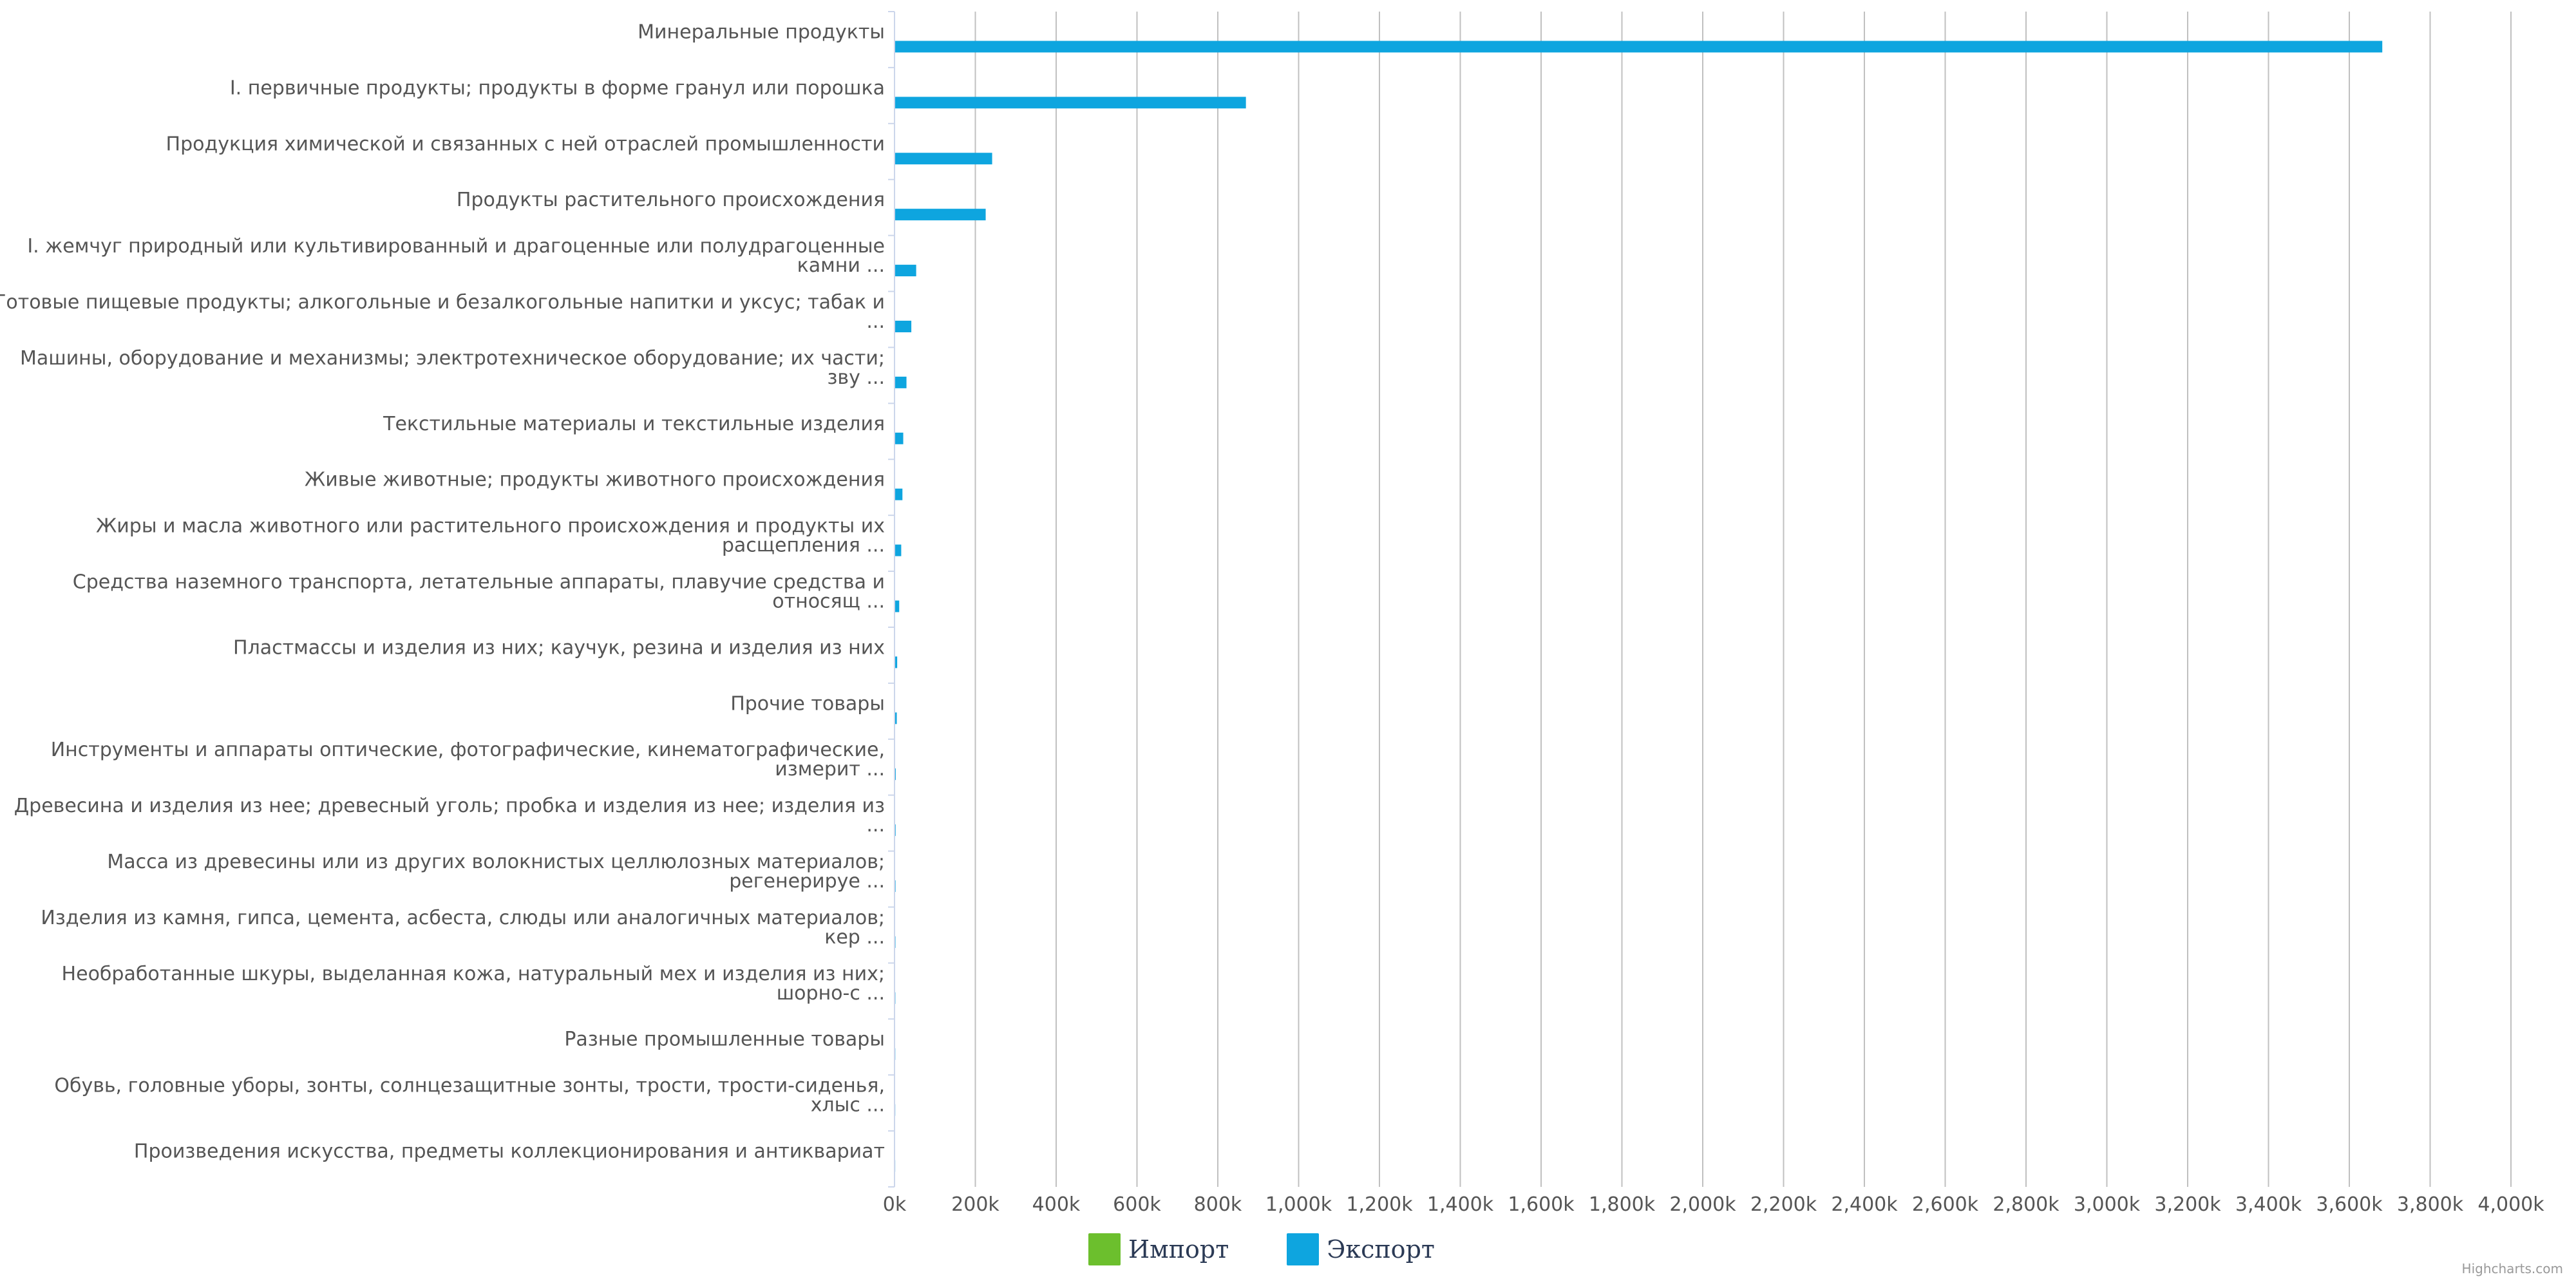  I want to click on x-tick-label: 1,400k, so click(1461, 1204).